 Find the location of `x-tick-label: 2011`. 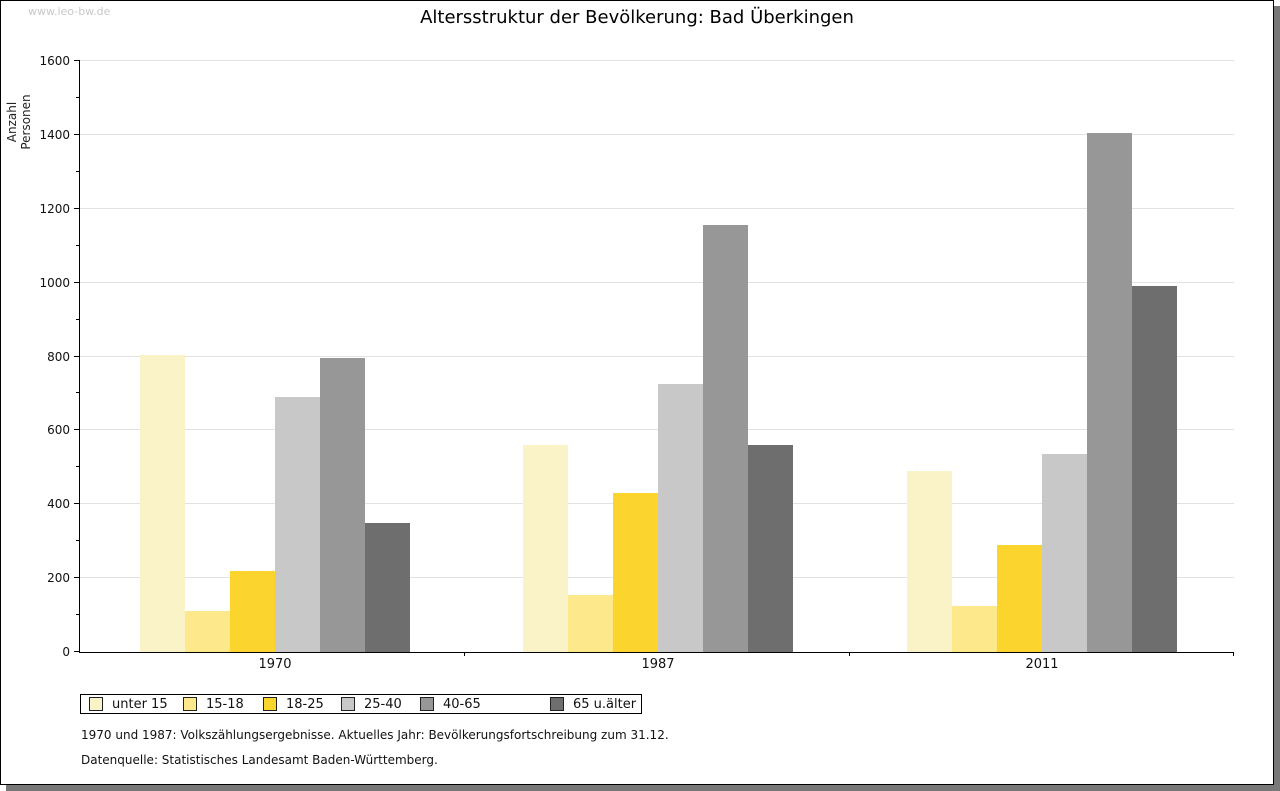

x-tick-label: 2011 is located at coordinates (1042, 664).